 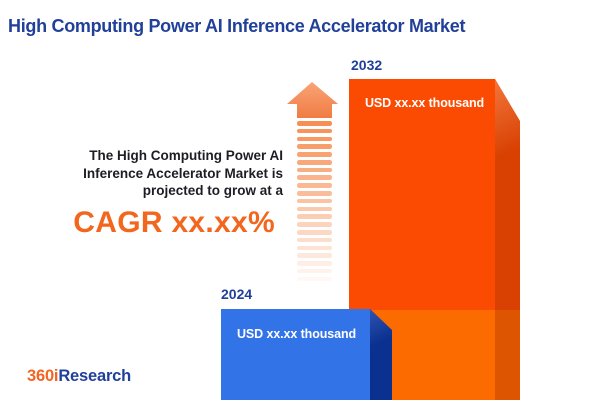 I want to click on logo-part-360i: 360i, so click(x=43, y=376).